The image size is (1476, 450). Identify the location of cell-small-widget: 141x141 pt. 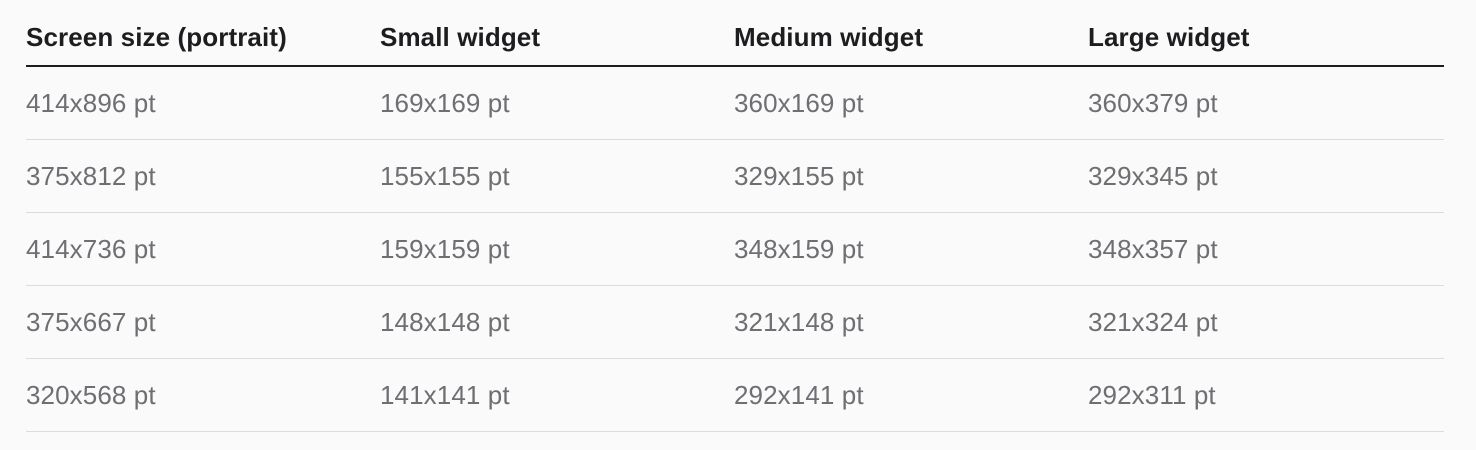
(557, 395).